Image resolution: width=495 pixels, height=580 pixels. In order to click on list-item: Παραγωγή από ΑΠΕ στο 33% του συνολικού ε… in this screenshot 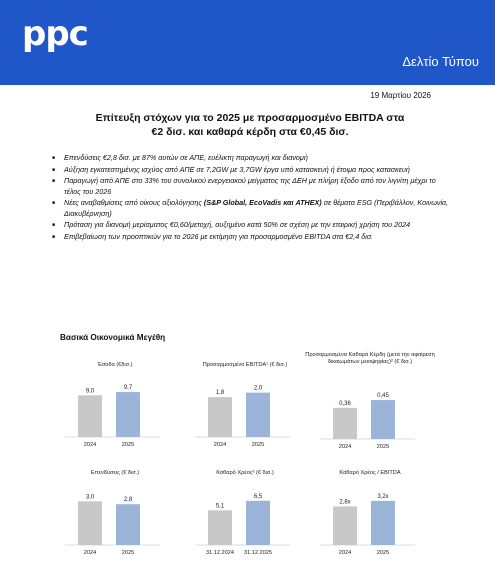, I will do `click(252, 186)`.